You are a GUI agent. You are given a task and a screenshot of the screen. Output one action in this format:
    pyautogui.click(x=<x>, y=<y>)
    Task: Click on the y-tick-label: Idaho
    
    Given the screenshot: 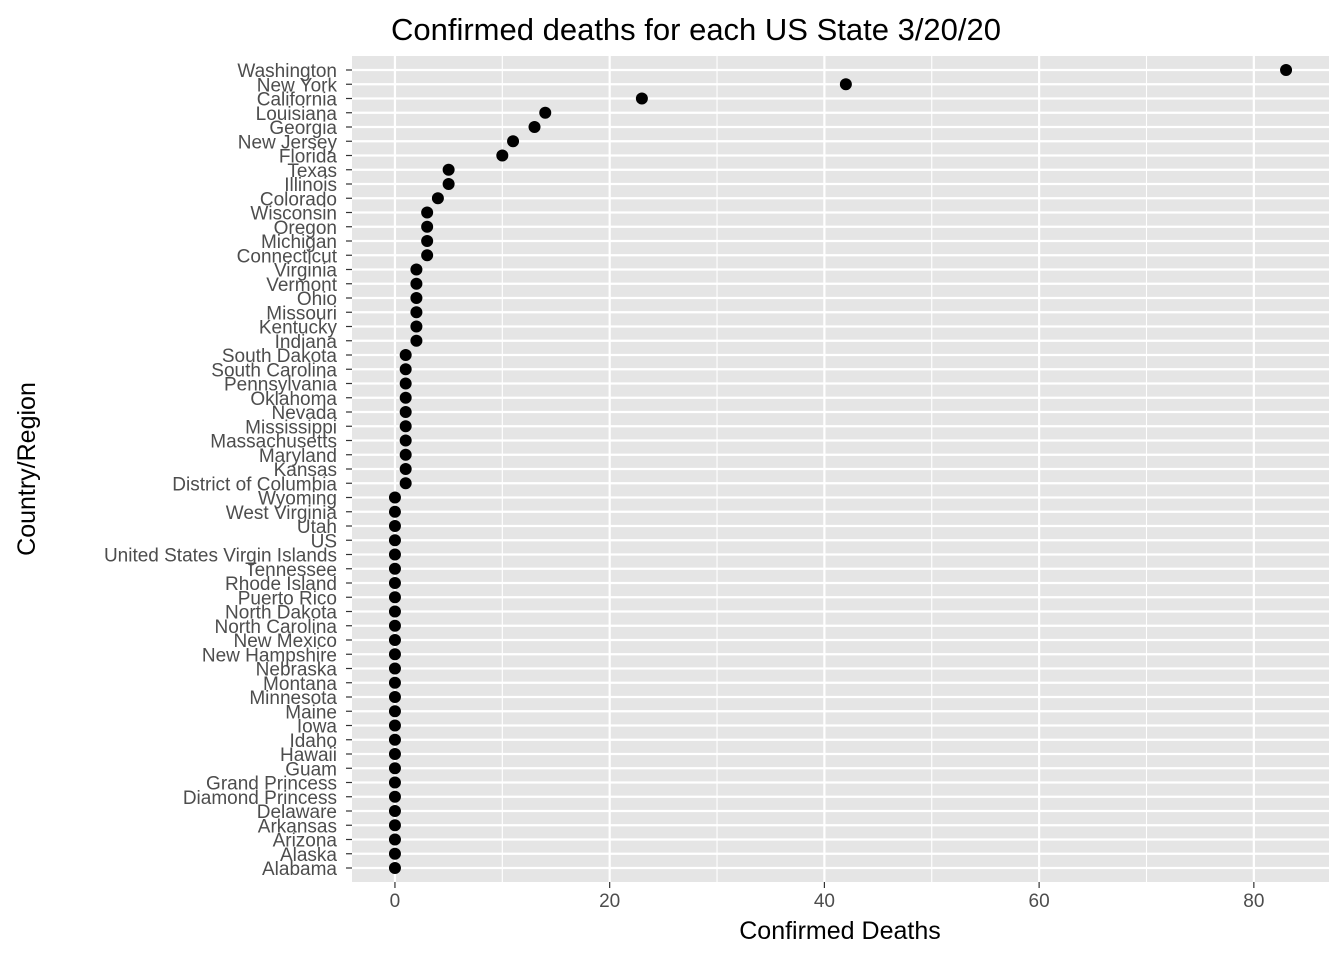 What is the action you would take?
    pyautogui.click(x=313, y=741)
    